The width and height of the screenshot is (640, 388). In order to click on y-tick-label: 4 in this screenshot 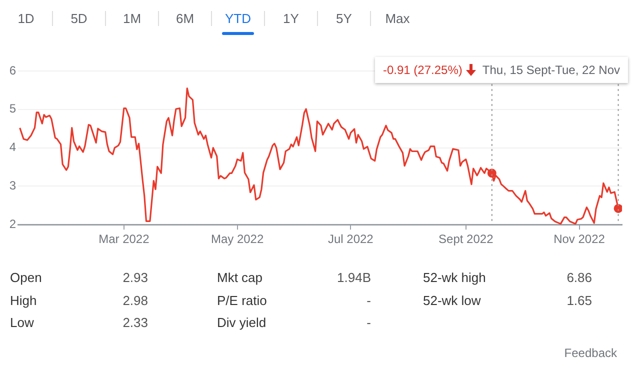, I will do `click(12, 147)`.